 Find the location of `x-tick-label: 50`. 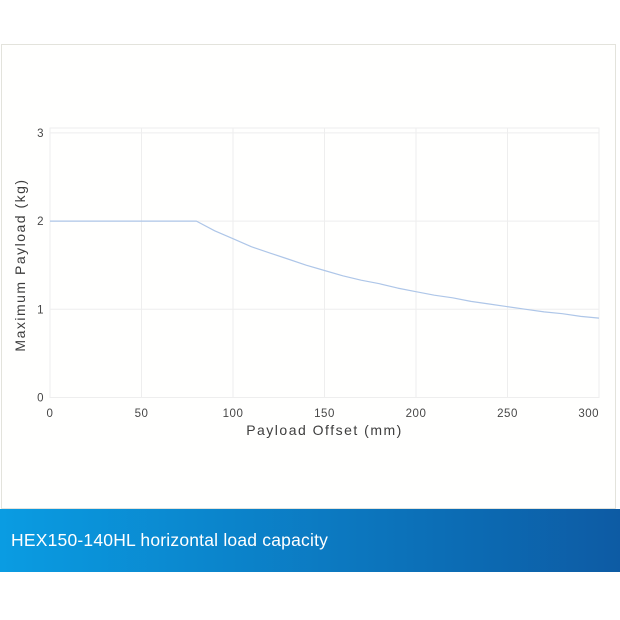

x-tick-label: 50 is located at coordinates (142, 414).